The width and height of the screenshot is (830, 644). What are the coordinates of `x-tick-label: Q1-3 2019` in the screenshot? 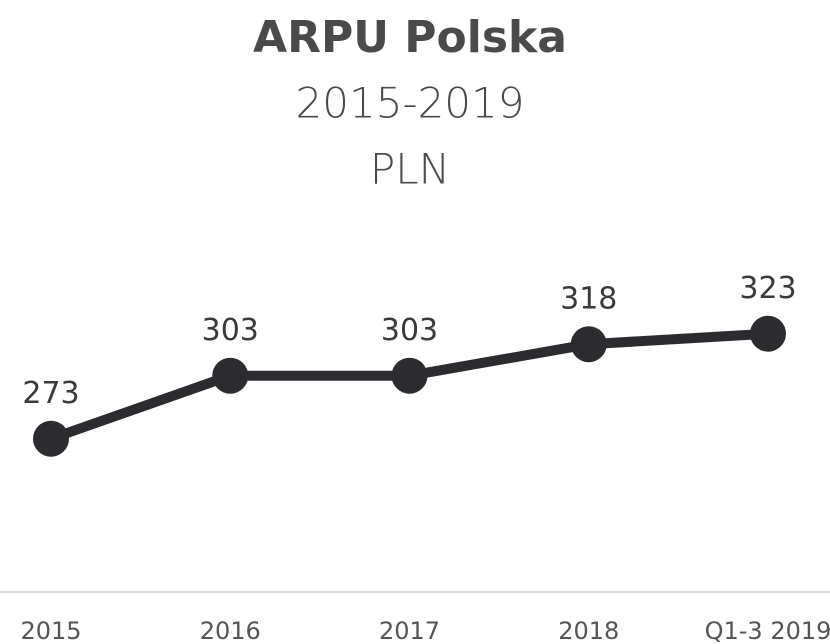 It's located at (767, 630).